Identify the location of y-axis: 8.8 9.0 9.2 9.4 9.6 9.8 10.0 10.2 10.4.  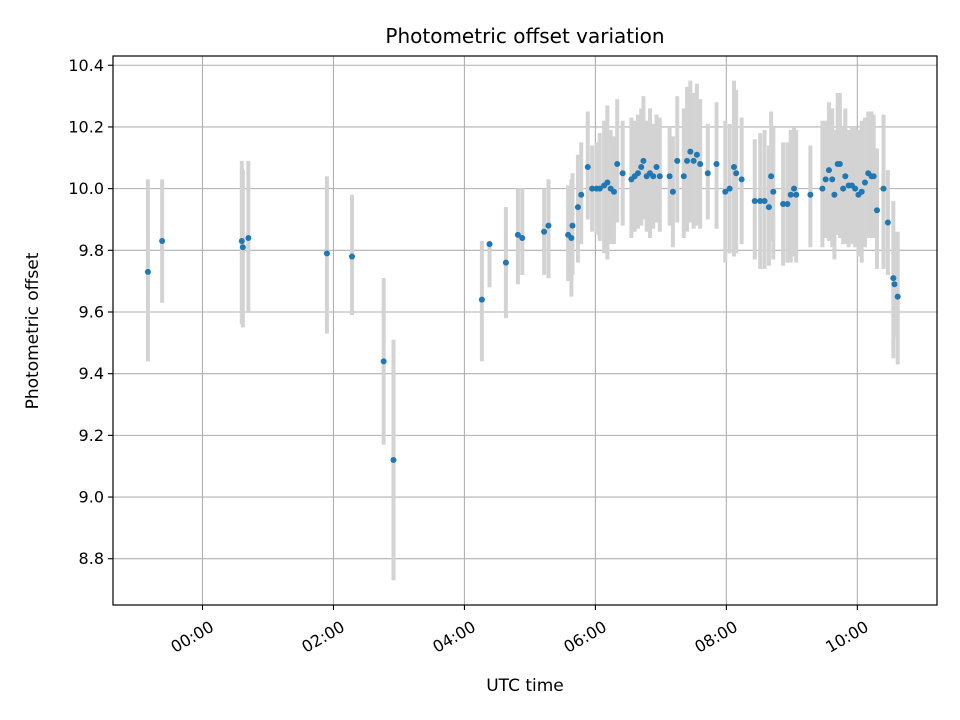
(90, 312).